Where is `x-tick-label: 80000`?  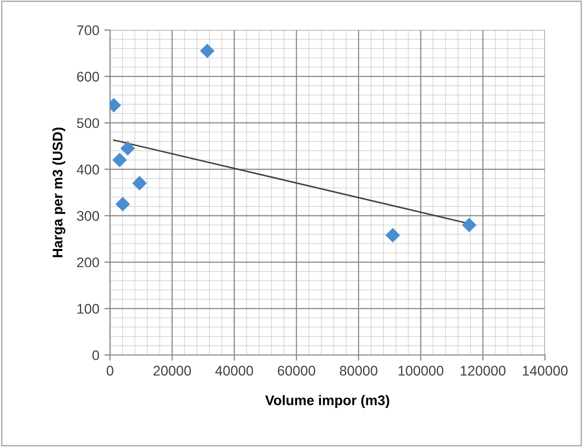
x-tick-label: 80000 is located at coordinates (359, 371).